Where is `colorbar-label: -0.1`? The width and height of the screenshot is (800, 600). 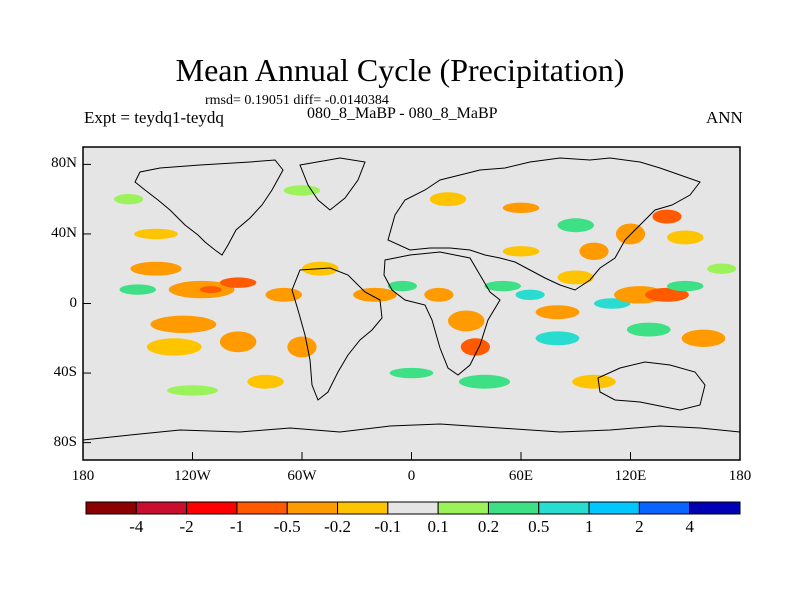 colorbar-label: -0.1 is located at coordinates (388, 526).